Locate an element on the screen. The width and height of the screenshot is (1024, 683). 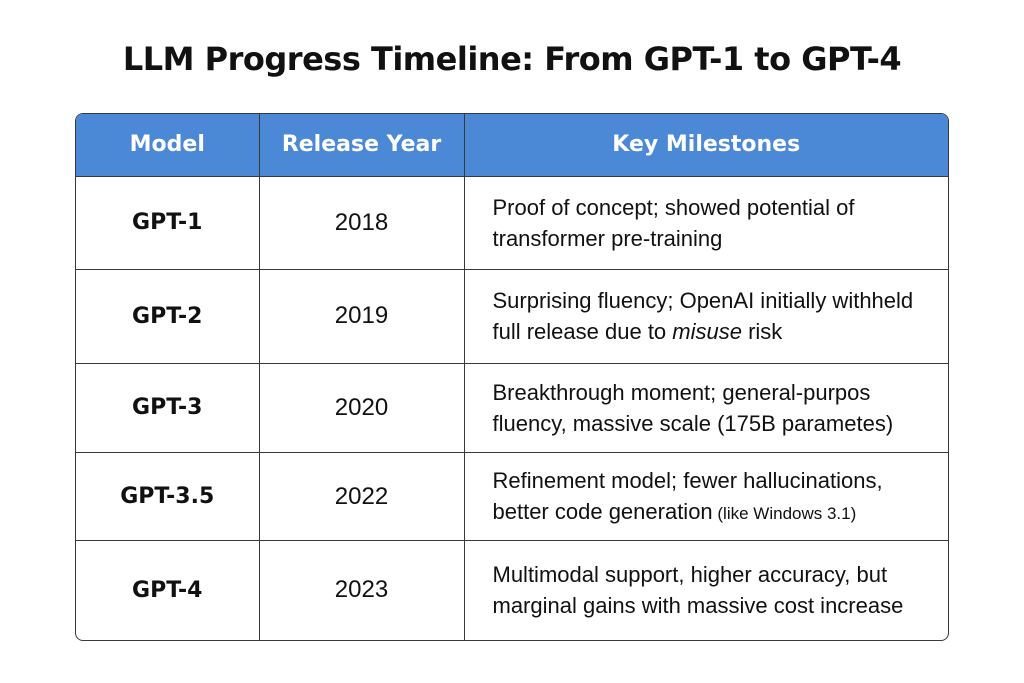
model-cell: GPT-2 is located at coordinates (168, 316).